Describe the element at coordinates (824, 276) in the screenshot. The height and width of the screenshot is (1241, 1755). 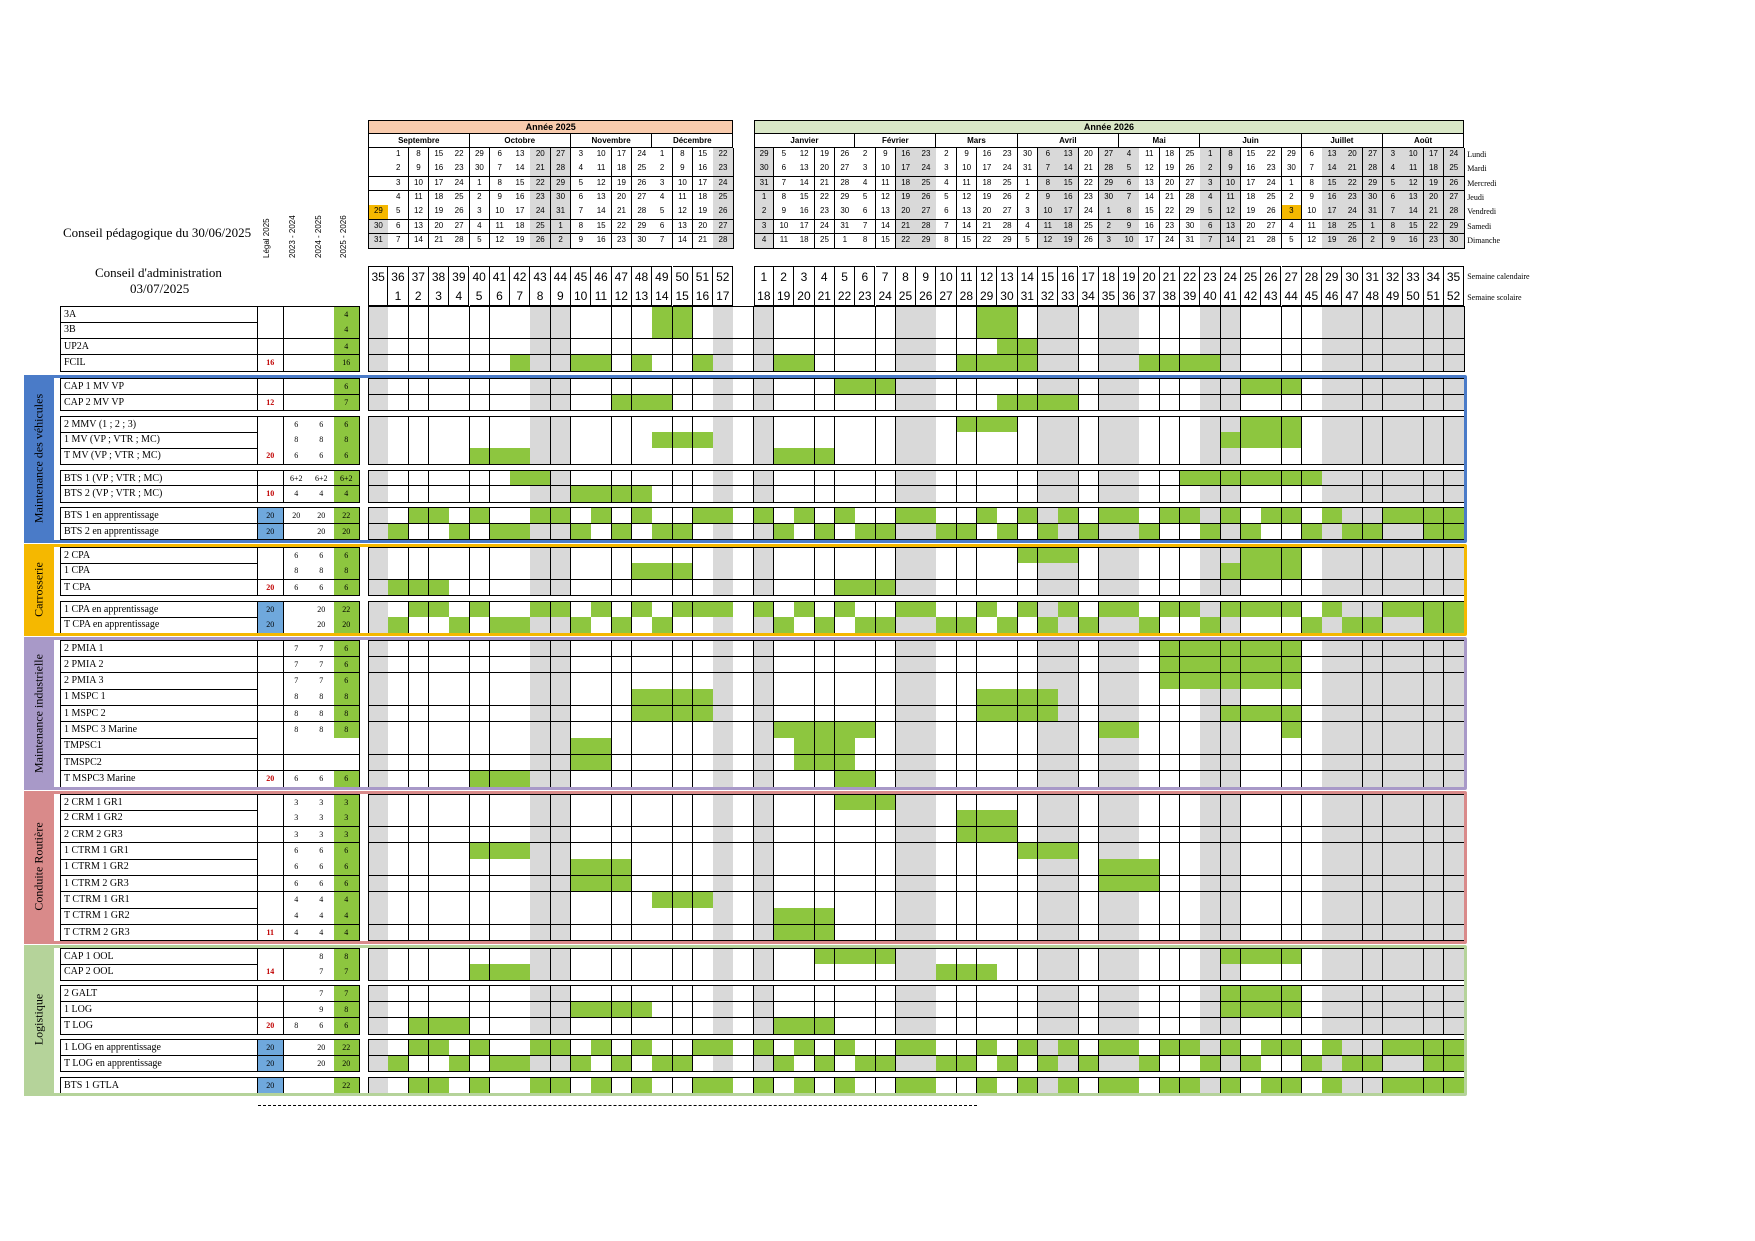
I see `semaine-calendaire: 4` at that location.